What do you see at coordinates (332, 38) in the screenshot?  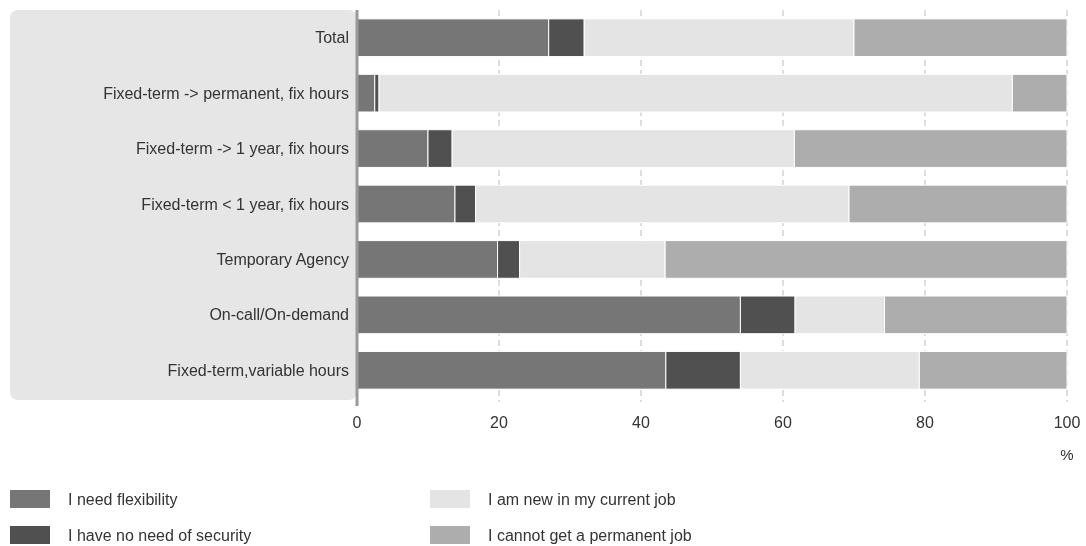 I see `y-tick-label: Total` at bounding box center [332, 38].